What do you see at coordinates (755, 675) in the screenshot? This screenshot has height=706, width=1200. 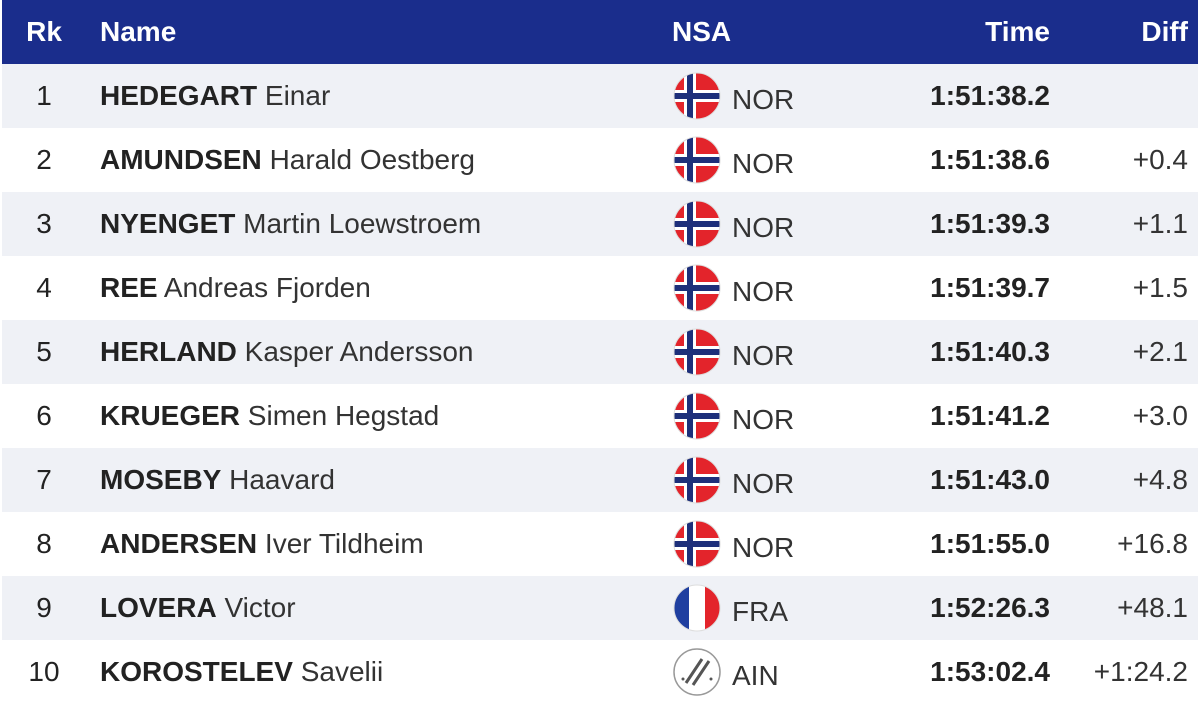 I see `nsa-cell: AIN` at bounding box center [755, 675].